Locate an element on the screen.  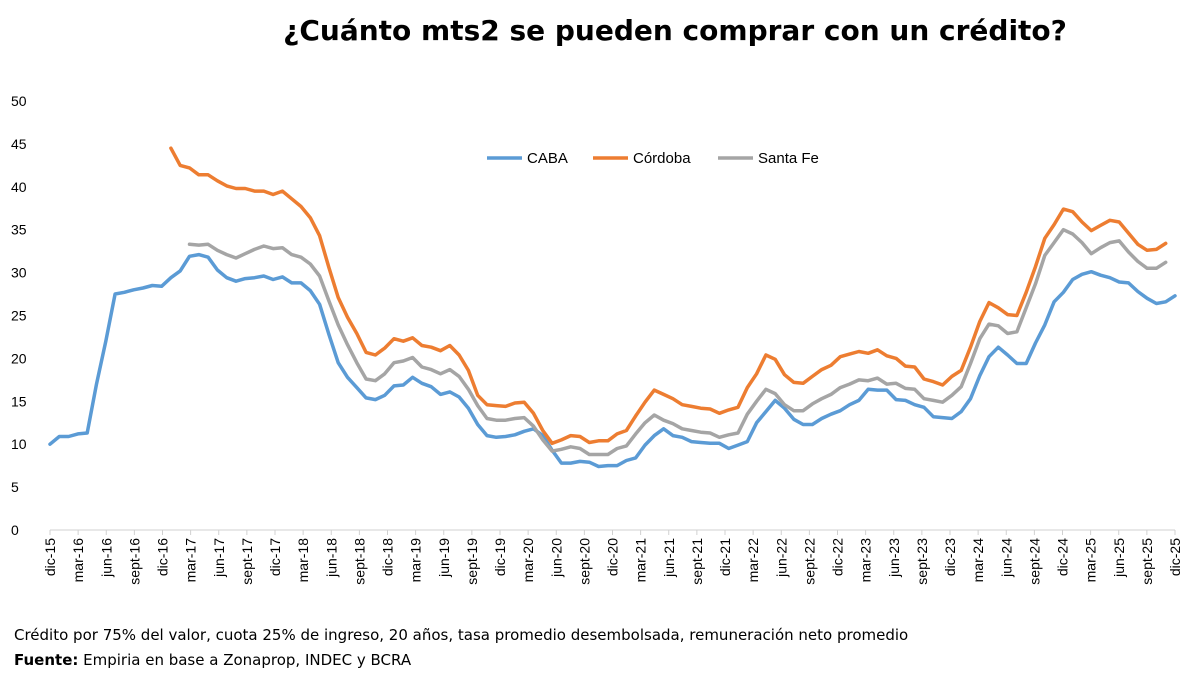
y-tick-label: 30 is located at coordinates (19, 273).